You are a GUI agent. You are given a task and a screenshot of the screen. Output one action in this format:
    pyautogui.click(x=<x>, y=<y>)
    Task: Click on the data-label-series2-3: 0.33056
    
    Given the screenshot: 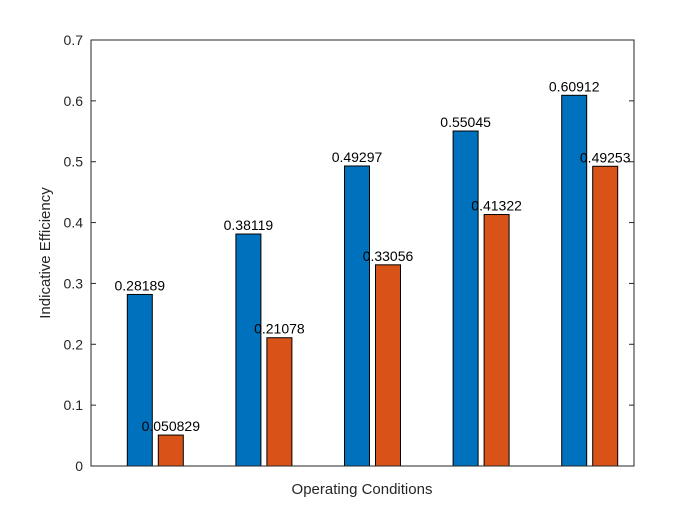 What is the action you would take?
    pyautogui.click(x=388, y=256)
    